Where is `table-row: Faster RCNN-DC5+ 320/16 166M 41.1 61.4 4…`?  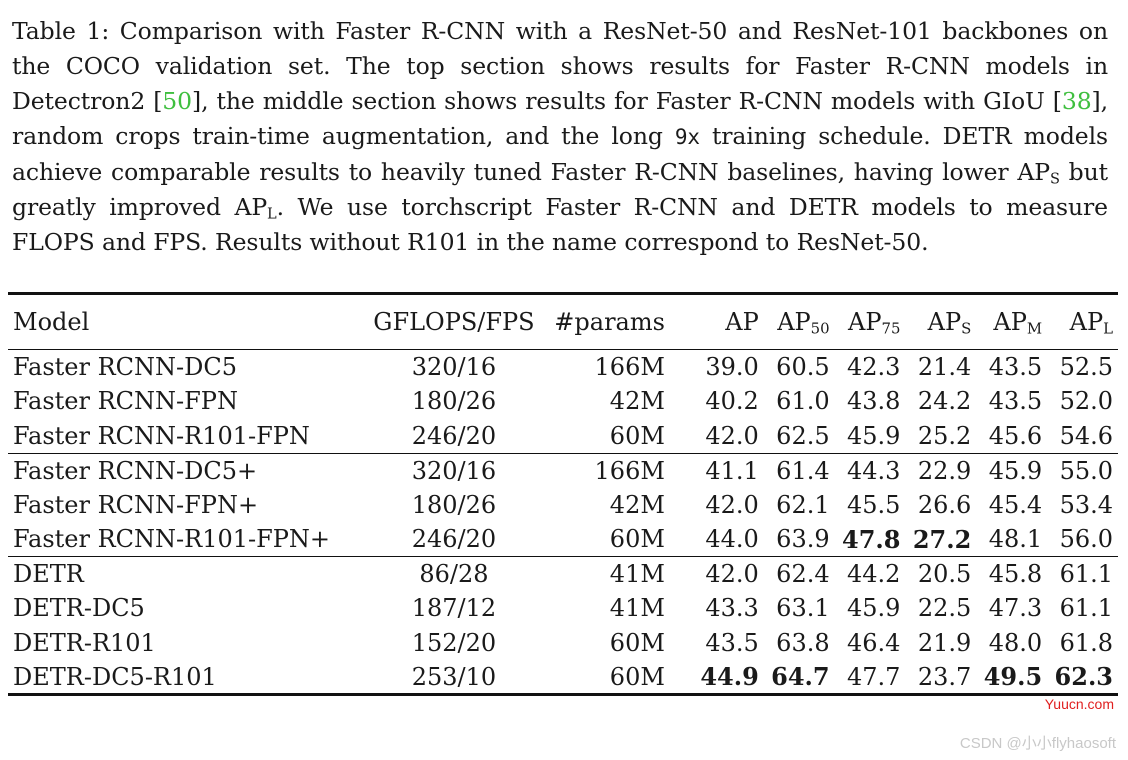 table-row: Faster RCNN-DC5+ 320/16 166M 41.1 61.4 4… is located at coordinates (563, 470).